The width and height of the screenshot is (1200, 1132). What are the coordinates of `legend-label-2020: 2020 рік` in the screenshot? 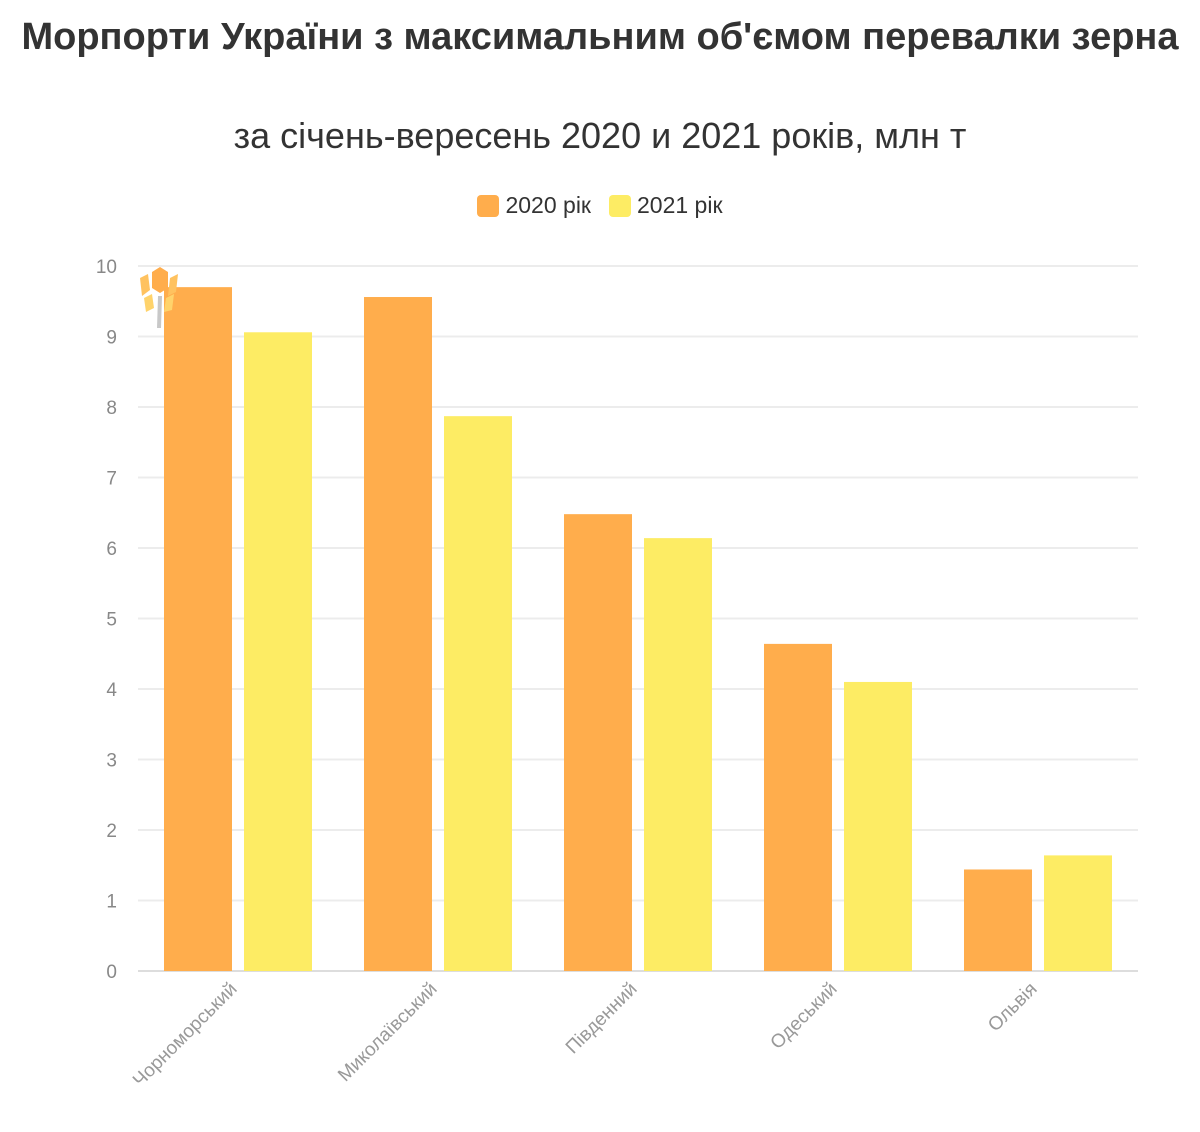 It's located at (548, 205).